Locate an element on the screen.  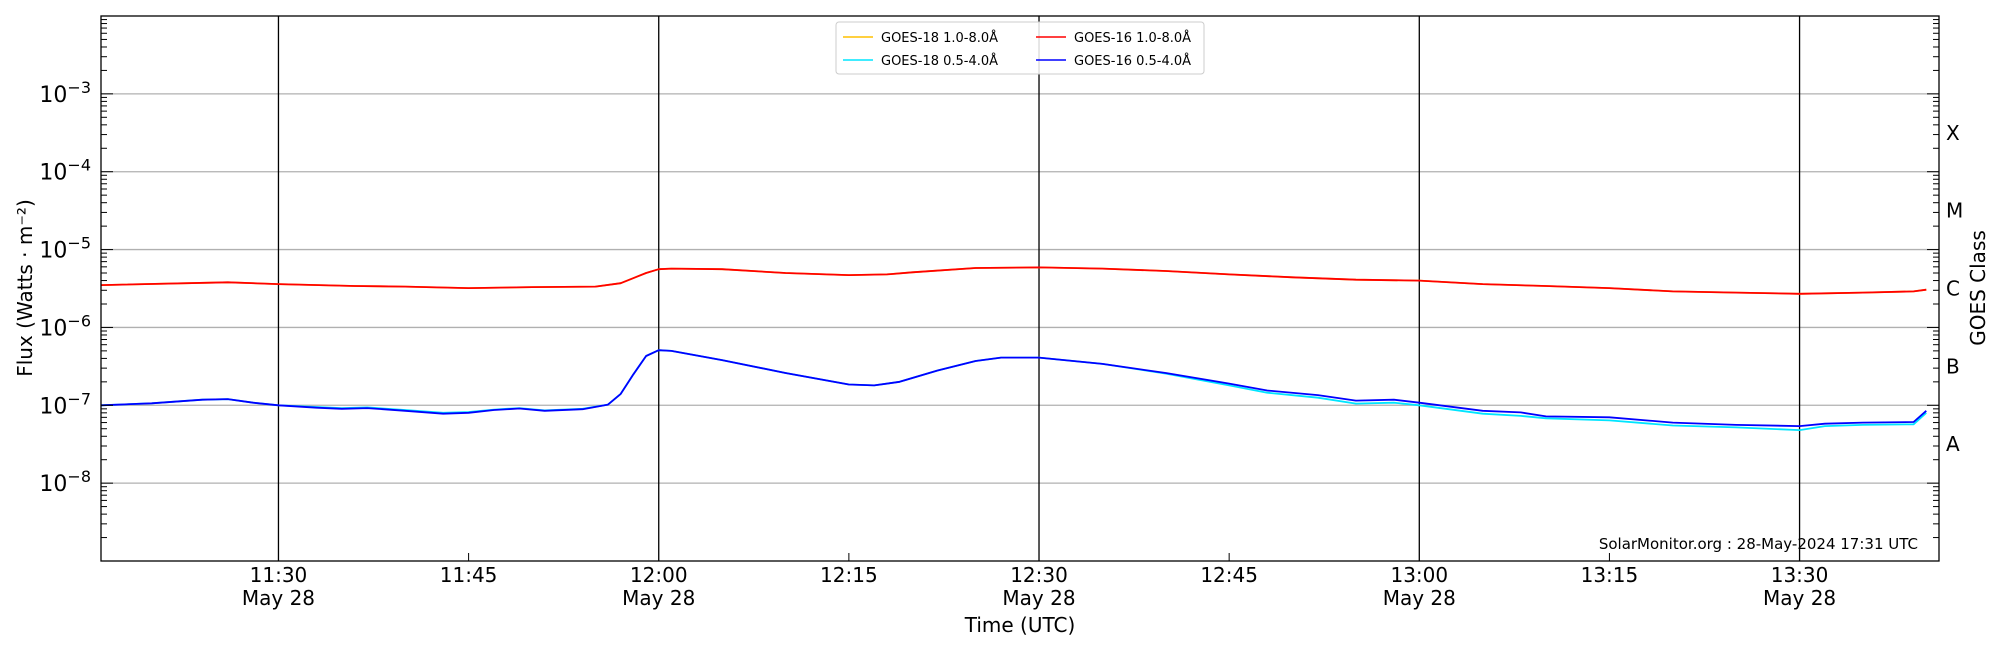
x-tick-label: 11:30 is located at coordinates (279, 575).